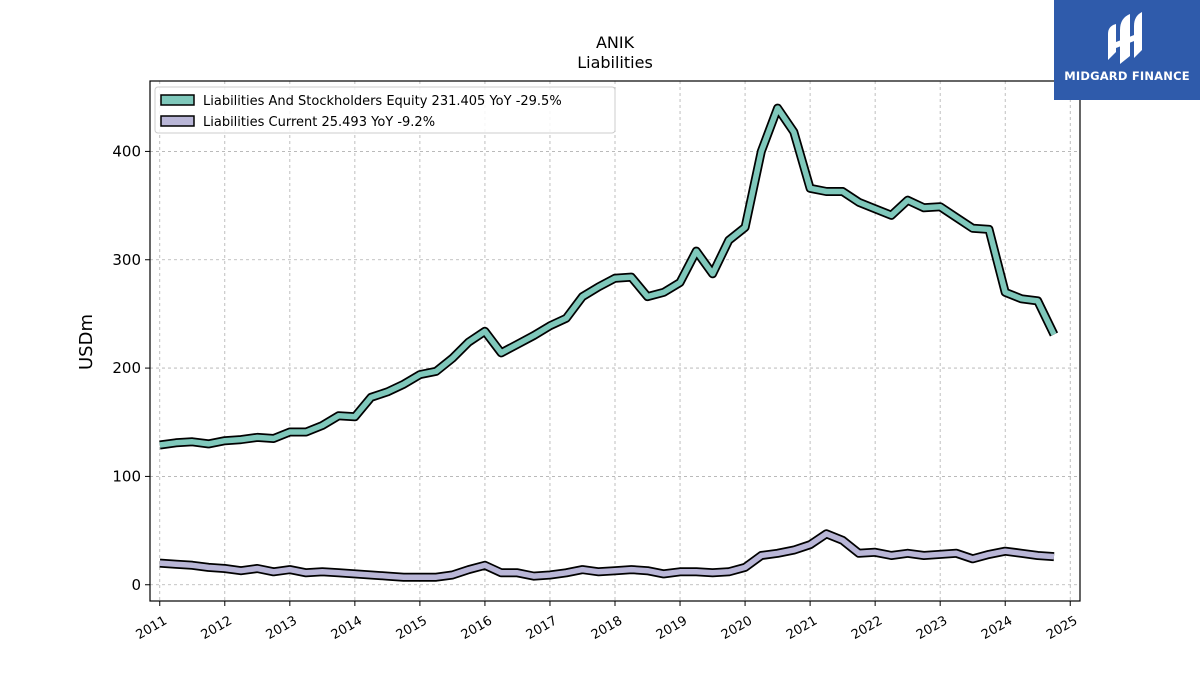 This screenshot has height=675, width=1200. Describe the element at coordinates (347, 628) in the screenshot. I see `x-tick-label: 2014` at that location.